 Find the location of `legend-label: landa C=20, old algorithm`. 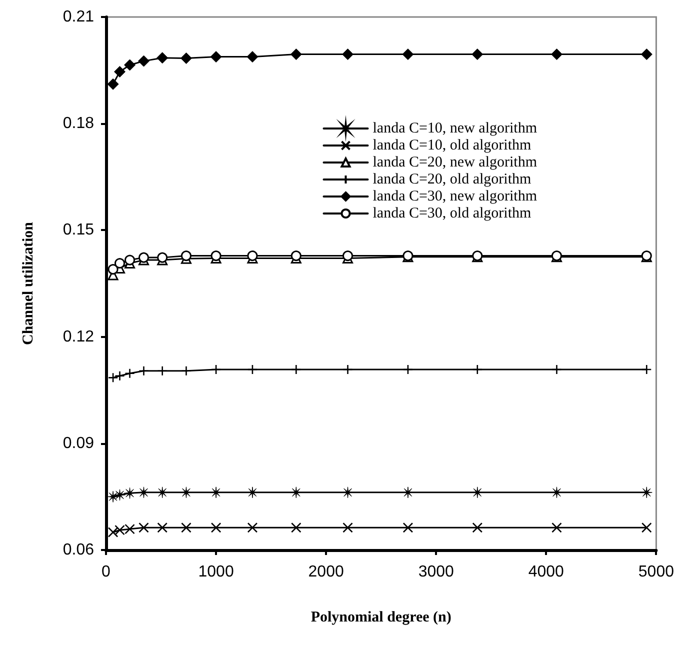

legend-label: landa C=20, old algorithm is located at coordinates (452, 180).